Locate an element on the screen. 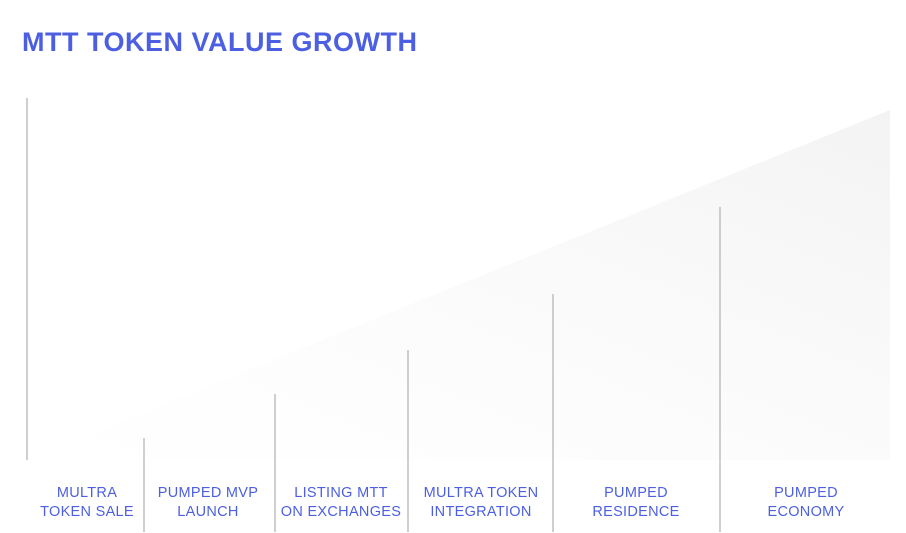 The height and width of the screenshot is (533, 906). stage-label: LISTING MTT is located at coordinates (341, 493).